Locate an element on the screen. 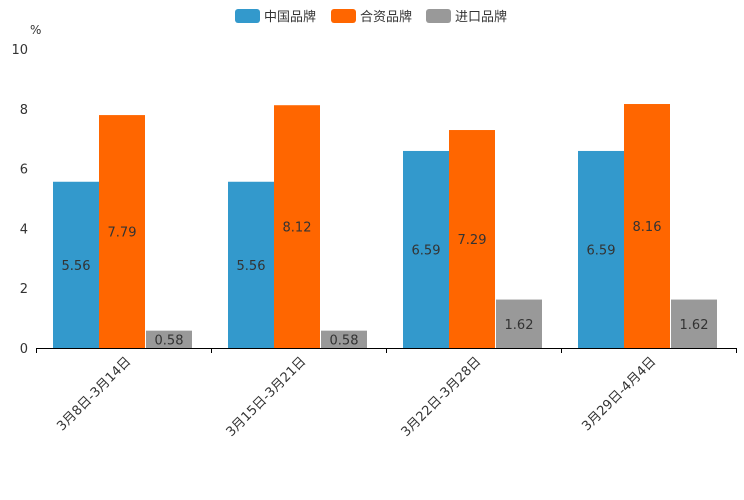 The width and height of the screenshot is (744, 500). y-tick-label: 8 is located at coordinates (24, 110).